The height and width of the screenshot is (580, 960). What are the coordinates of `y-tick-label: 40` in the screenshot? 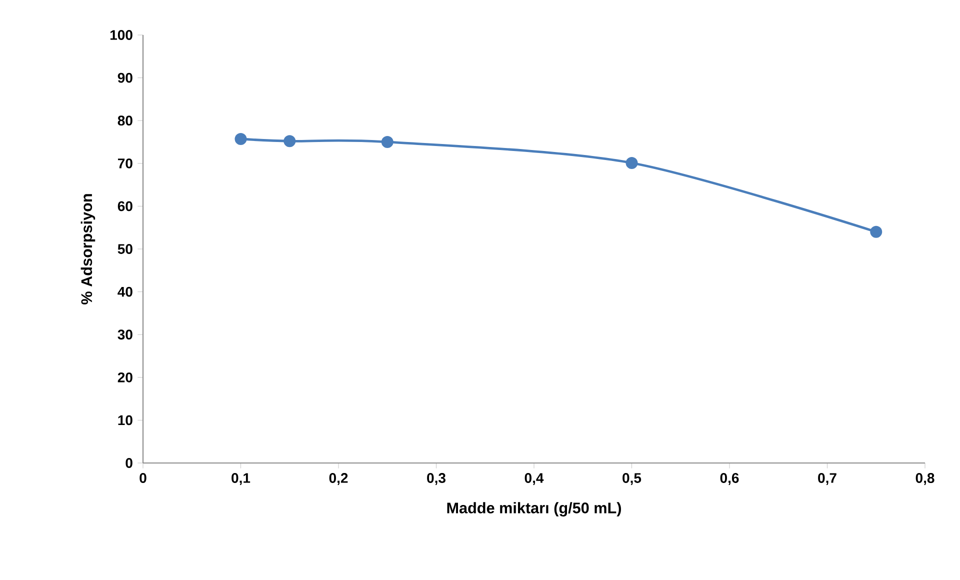 It's located at (125, 291).